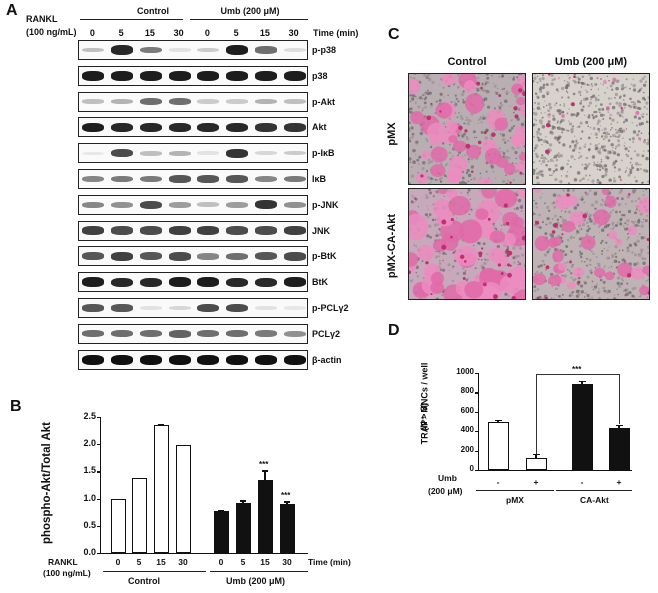 This screenshot has height=593, width=658. I want to click on significance-marker: ***, so click(286, 496).